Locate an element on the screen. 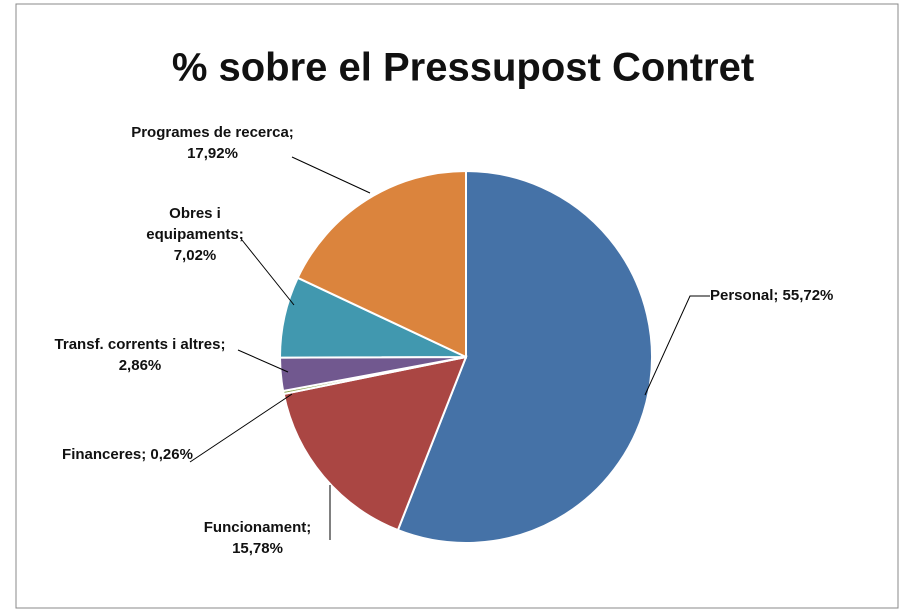 This screenshot has height=611, width=905. data-label: Obres i equipaments; 7,02% is located at coordinates (195, 234).